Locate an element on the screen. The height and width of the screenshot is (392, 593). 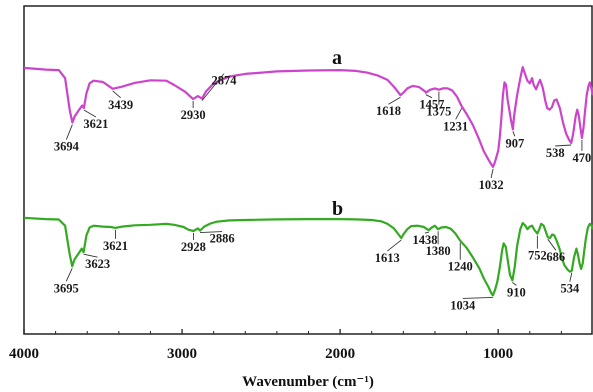
peak-label-b-1438: 1438 is located at coordinates (424, 240).